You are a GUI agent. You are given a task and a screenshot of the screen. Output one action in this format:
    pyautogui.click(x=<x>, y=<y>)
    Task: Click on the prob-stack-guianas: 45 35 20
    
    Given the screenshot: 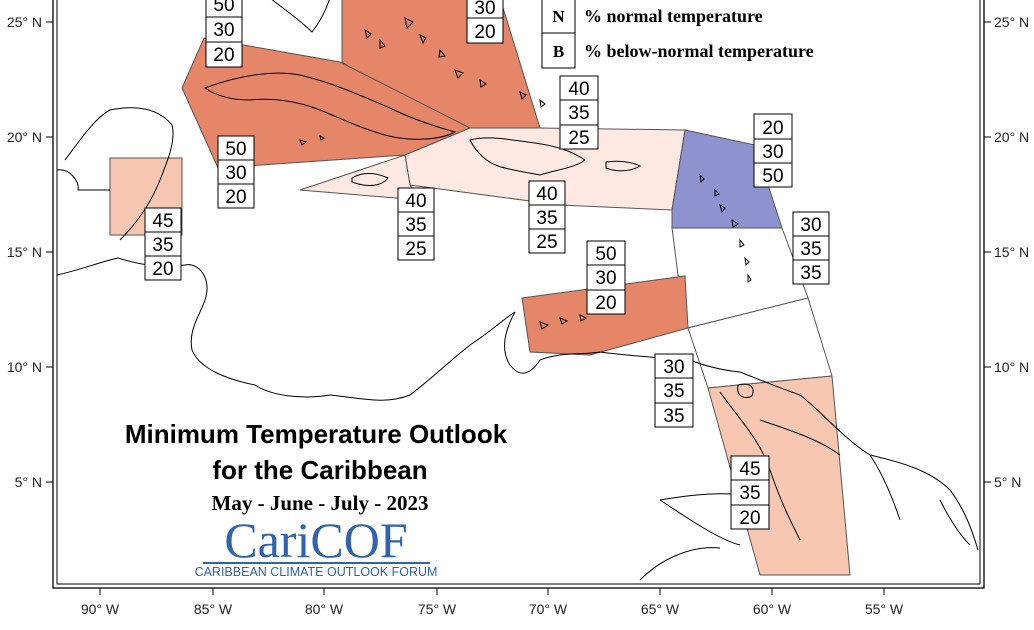 What is the action you would take?
    pyautogui.click(x=750, y=492)
    